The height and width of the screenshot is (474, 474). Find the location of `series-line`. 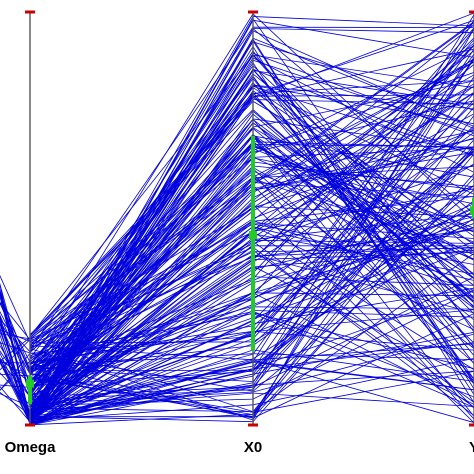

series-line is located at coordinates (237, 332).